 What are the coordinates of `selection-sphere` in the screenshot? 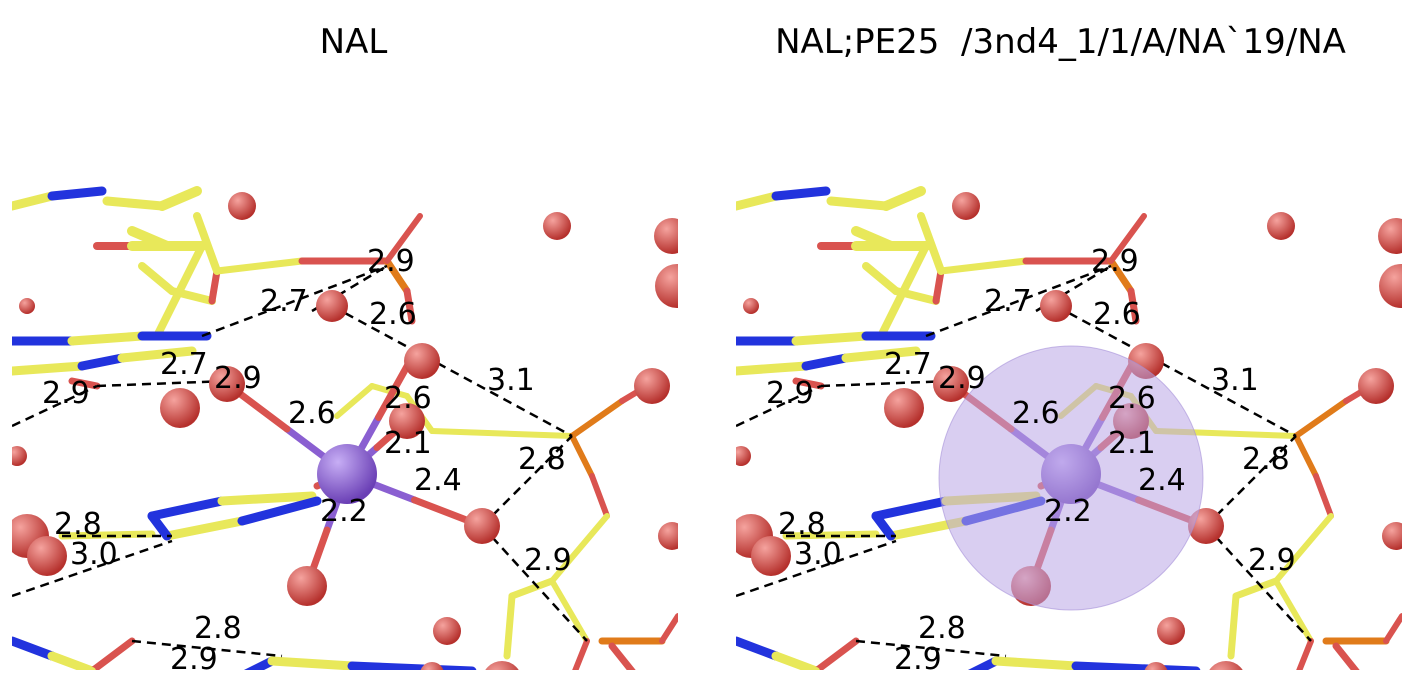 It's located at (1071, 478).